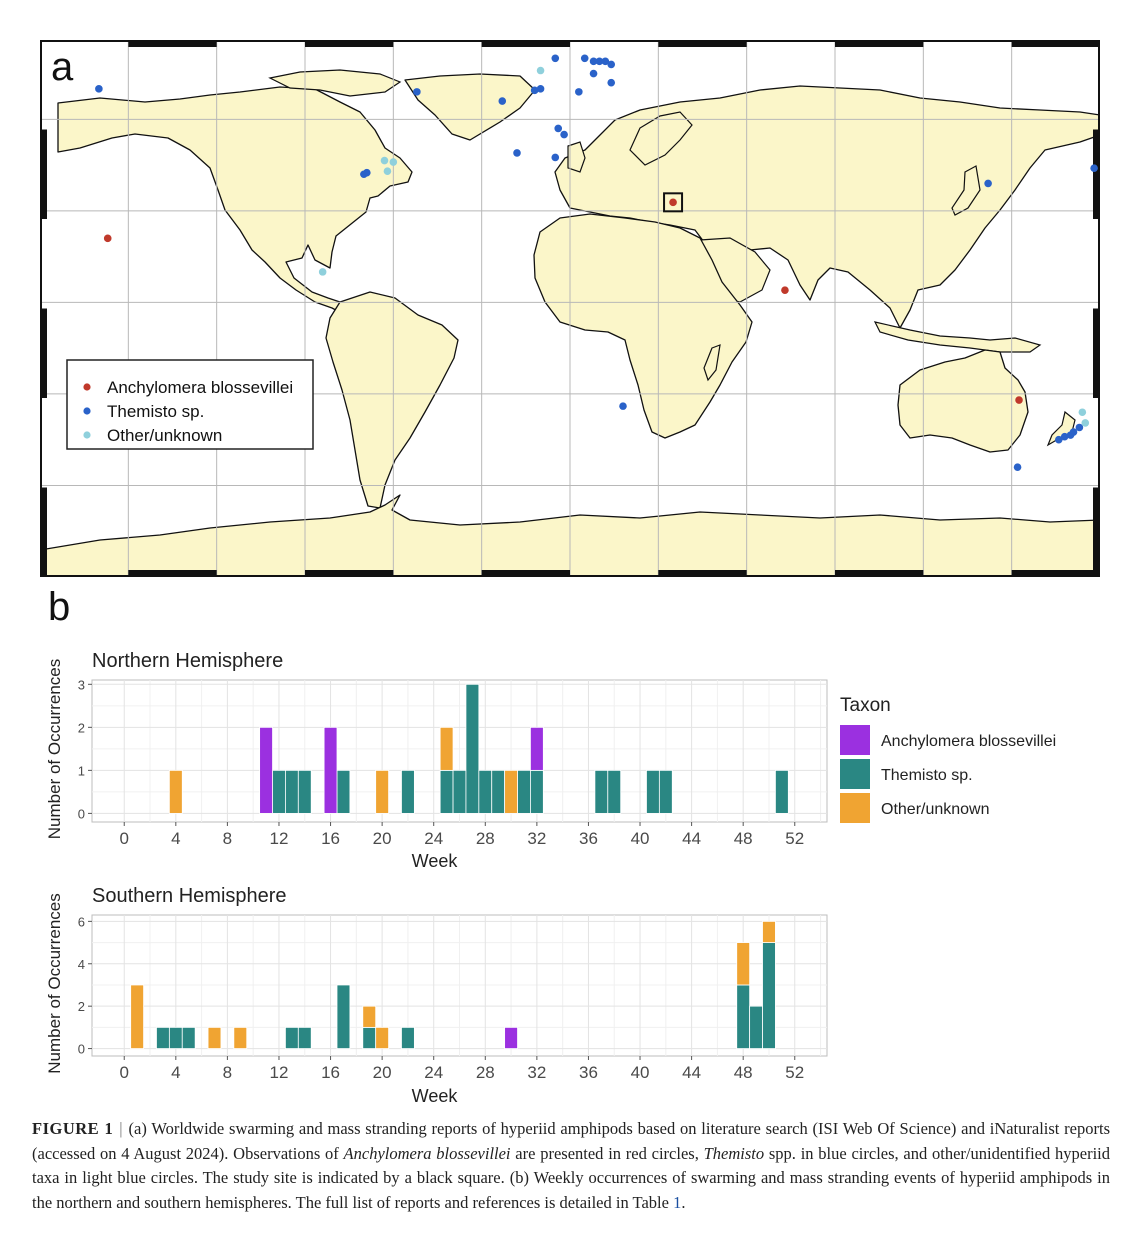 The height and width of the screenshot is (1240, 1144). I want to click on landmass-scandinavia, so click(661, 138).